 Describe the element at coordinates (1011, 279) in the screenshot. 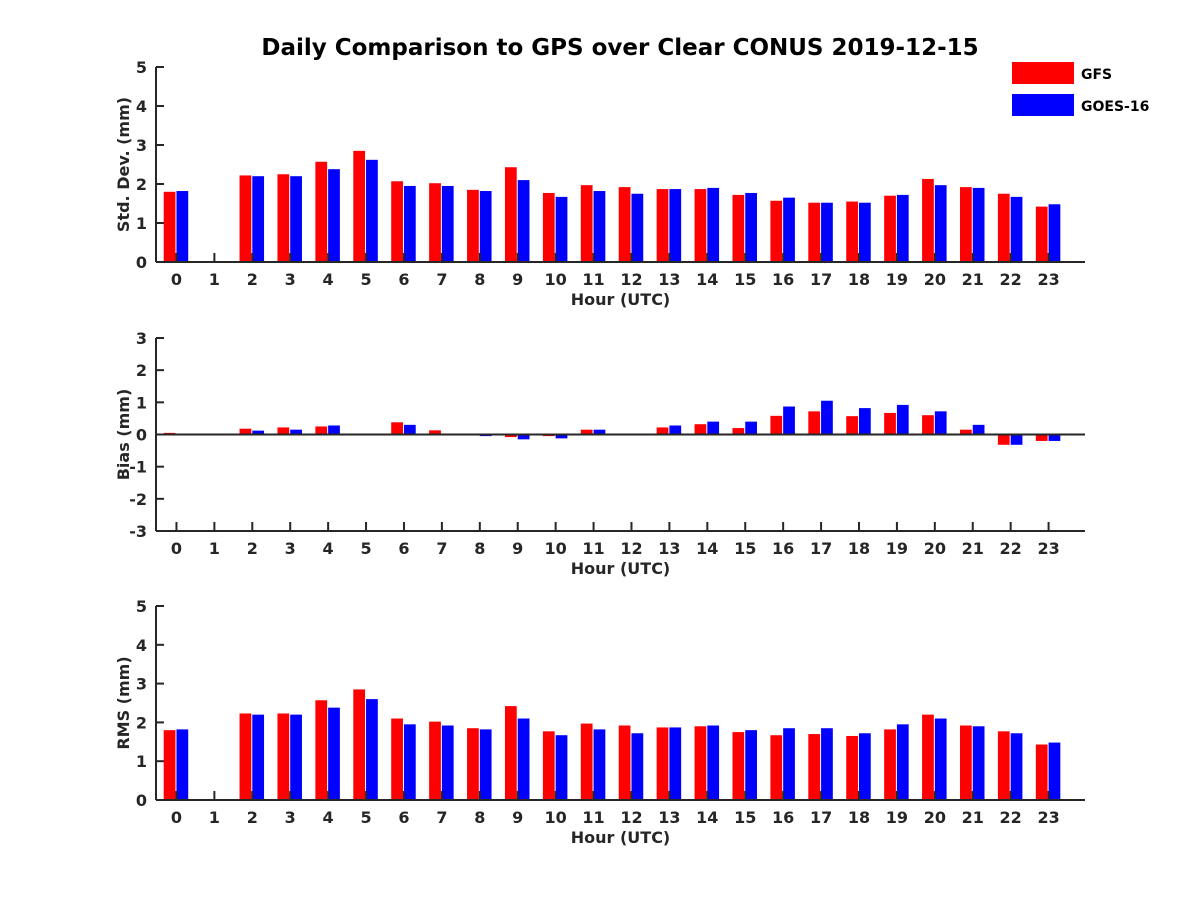

I see `x-tick-label: 22` at that location.